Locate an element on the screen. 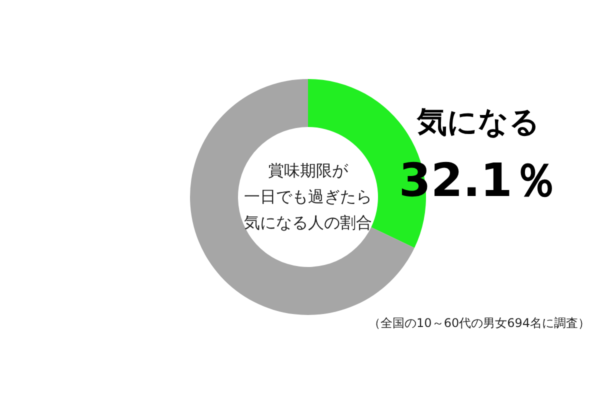 Image resolution: width=600 pixels, height=400 pixels. text: 一日でも過ぎたら気になる人の割合 is located at coordinates (308, 209).